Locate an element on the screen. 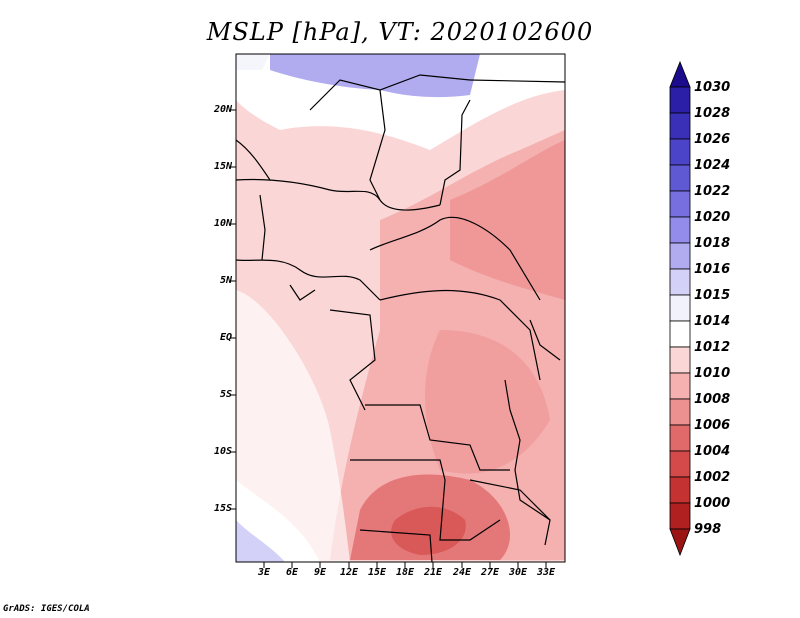 The height and width of the screenshot is (618, 800). colorbar-label-1022: 1022 is located at coordinates (712, 191).